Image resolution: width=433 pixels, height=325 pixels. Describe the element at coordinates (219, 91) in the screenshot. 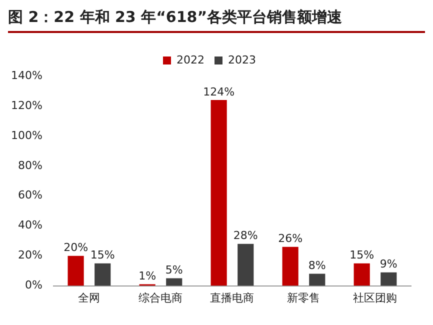

I see `data-label: 124%` at that location.